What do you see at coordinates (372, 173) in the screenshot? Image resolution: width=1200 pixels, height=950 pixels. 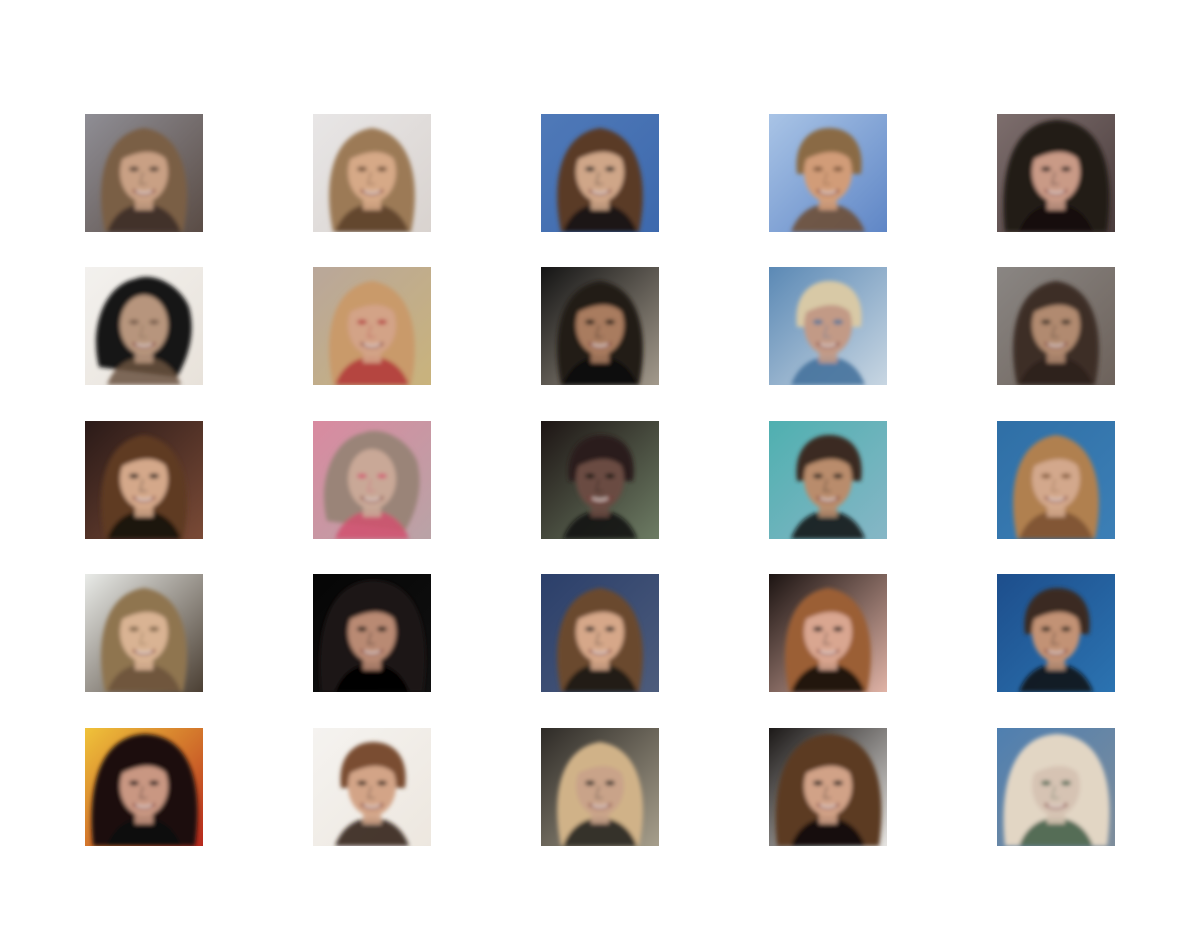 I see `face-sample-r1-c2` at bounding box center [372, 173].